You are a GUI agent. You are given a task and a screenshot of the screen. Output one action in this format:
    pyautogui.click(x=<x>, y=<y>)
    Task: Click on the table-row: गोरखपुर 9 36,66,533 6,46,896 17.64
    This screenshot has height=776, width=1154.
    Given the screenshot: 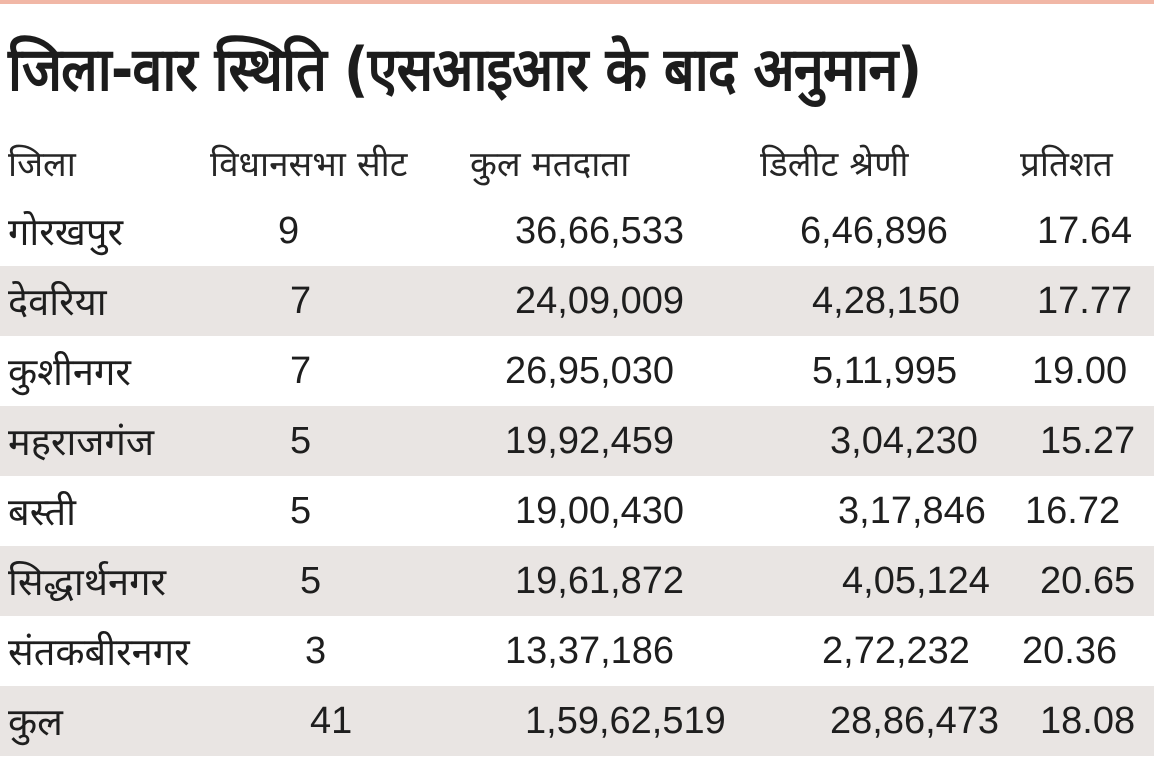 What is the action you would take?
    pyautogui.click(x=577, y=231)
    